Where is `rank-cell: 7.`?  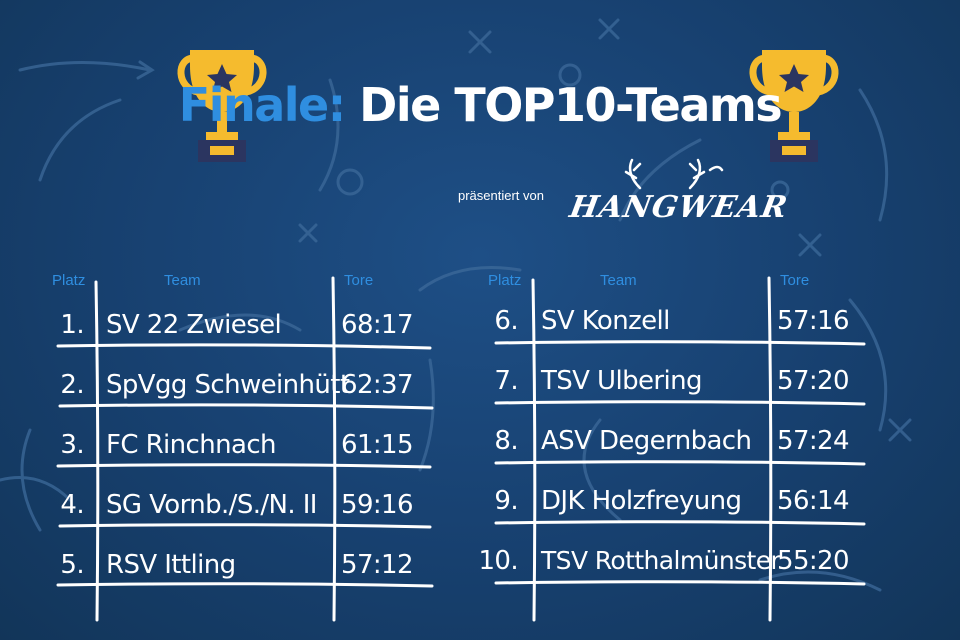
rank-cell: 7. is located at coordinates (506, 381).